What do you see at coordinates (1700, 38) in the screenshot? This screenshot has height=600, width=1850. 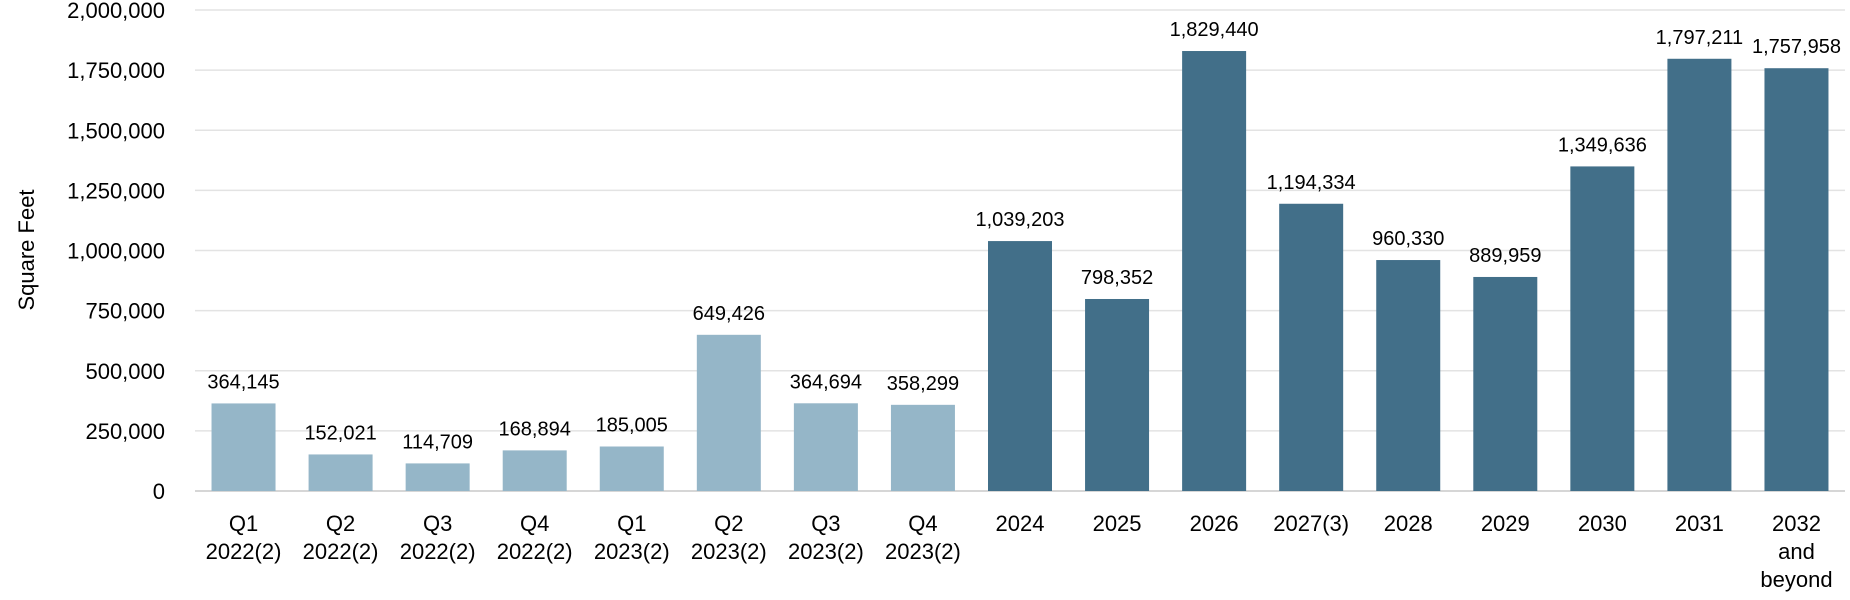 I see `data-label: 1,797,211` at bounding box center [1700, 38].